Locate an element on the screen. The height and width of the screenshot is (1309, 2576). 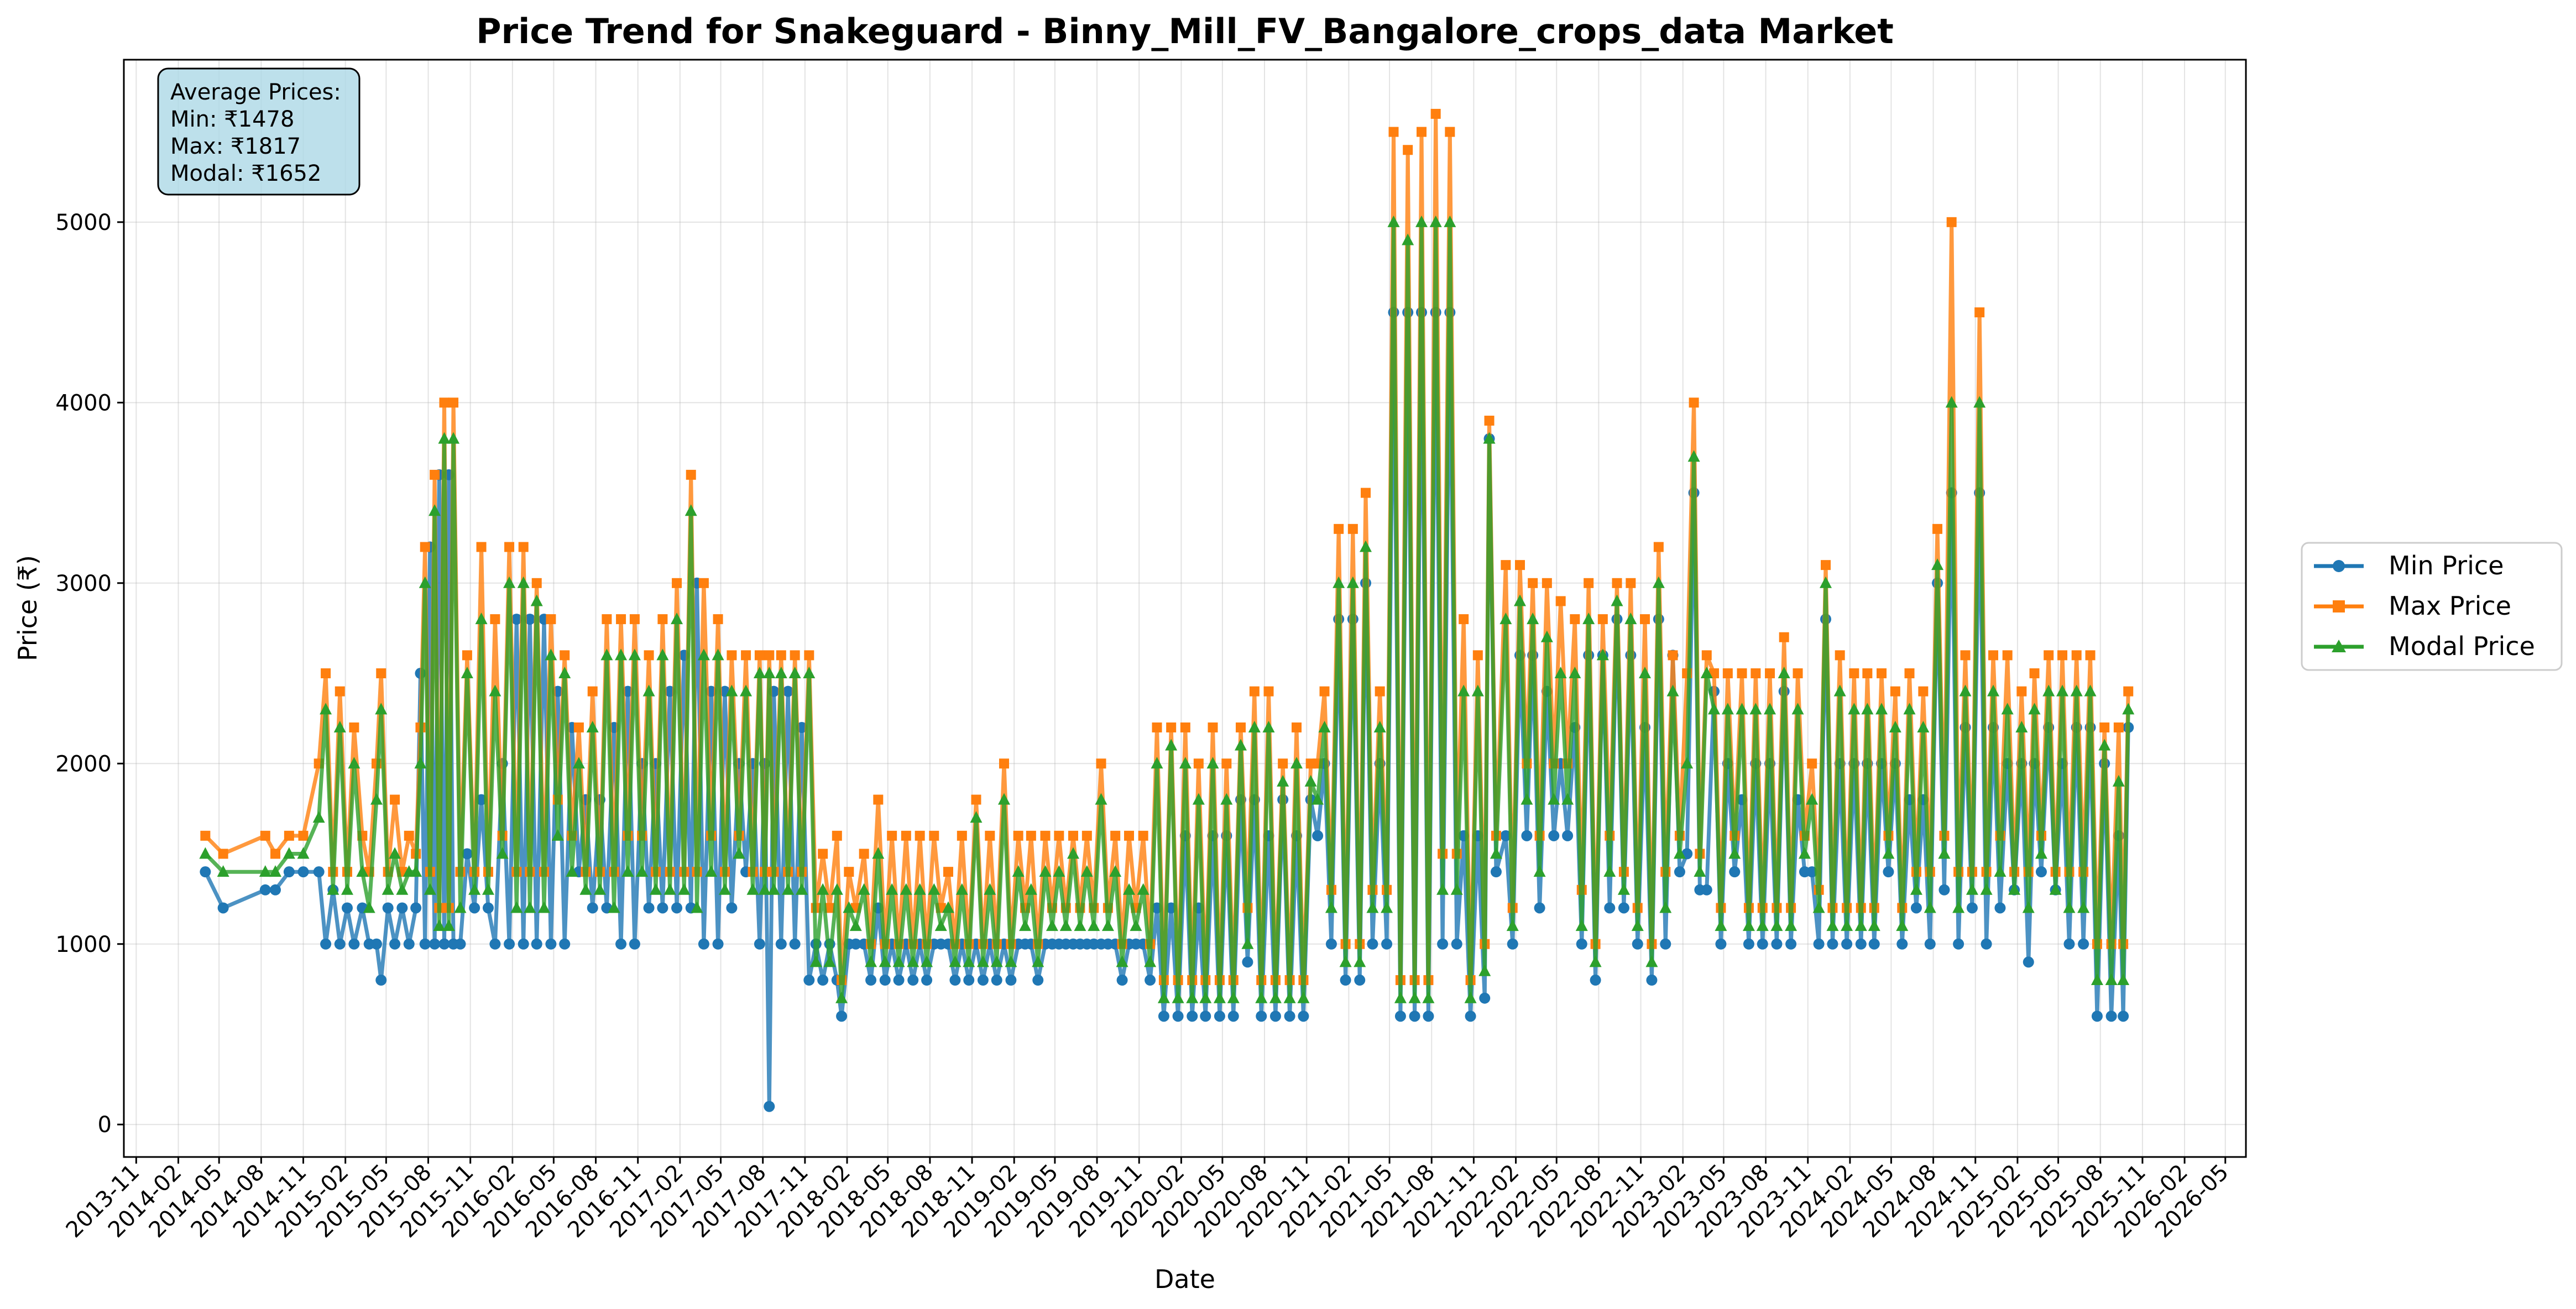
y-tick-label: 4000 is located at coordinates (83, 403).